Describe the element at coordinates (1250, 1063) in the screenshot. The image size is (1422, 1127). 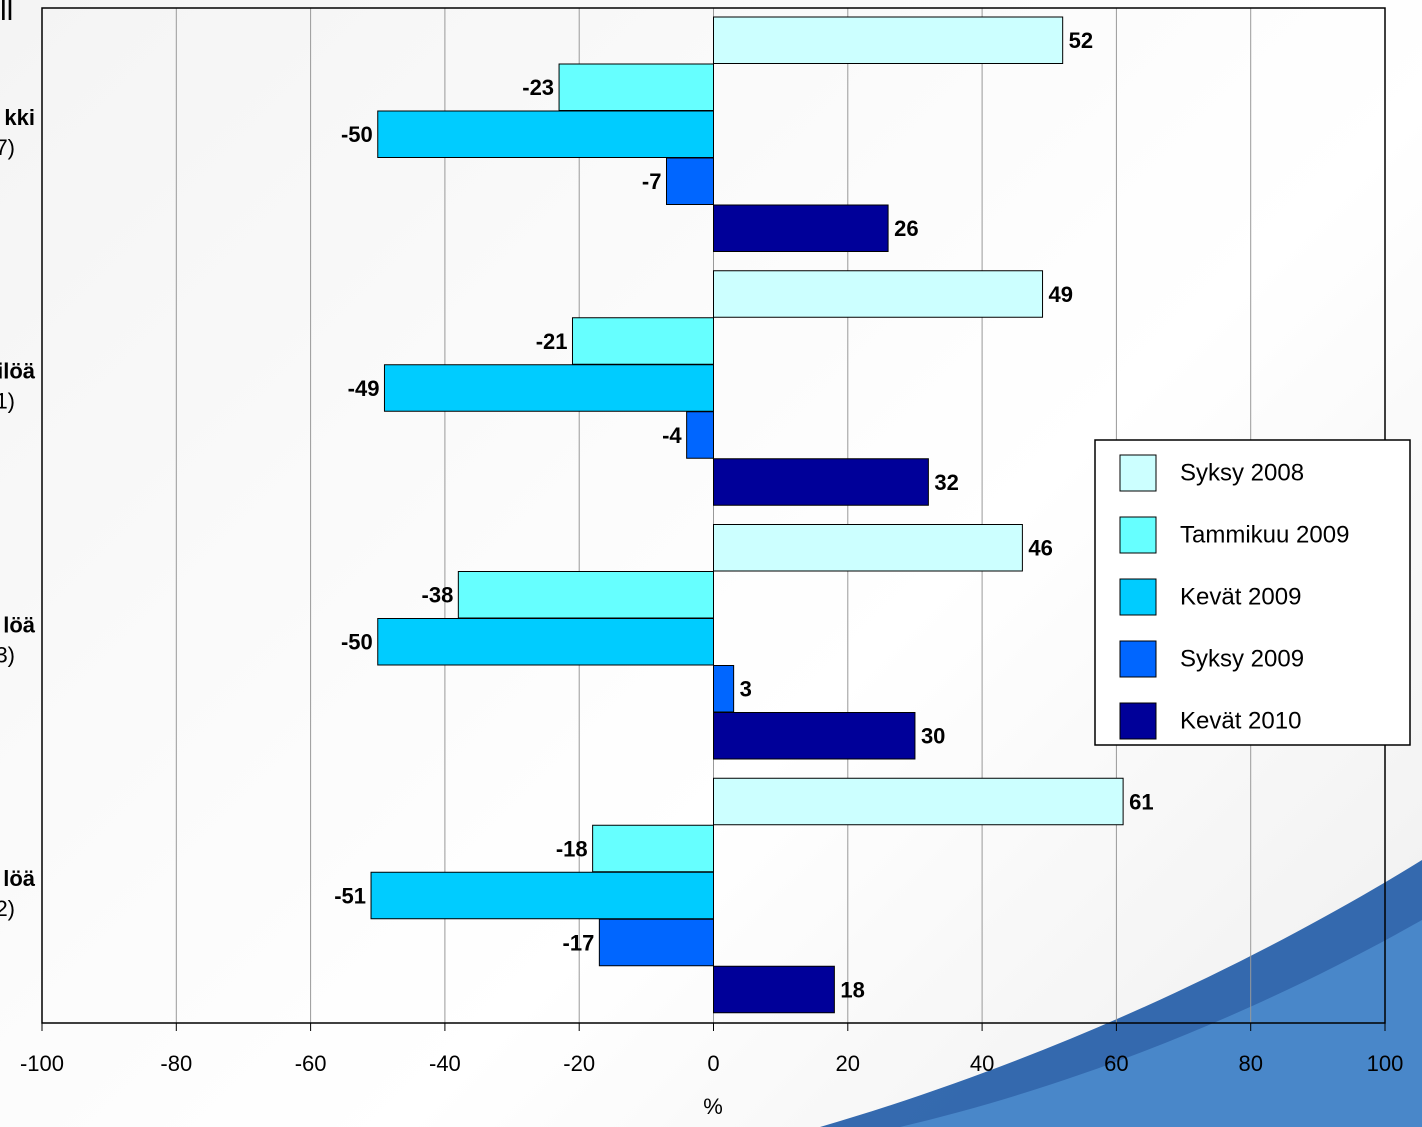
I see `x-tick-label: 80` at that location.